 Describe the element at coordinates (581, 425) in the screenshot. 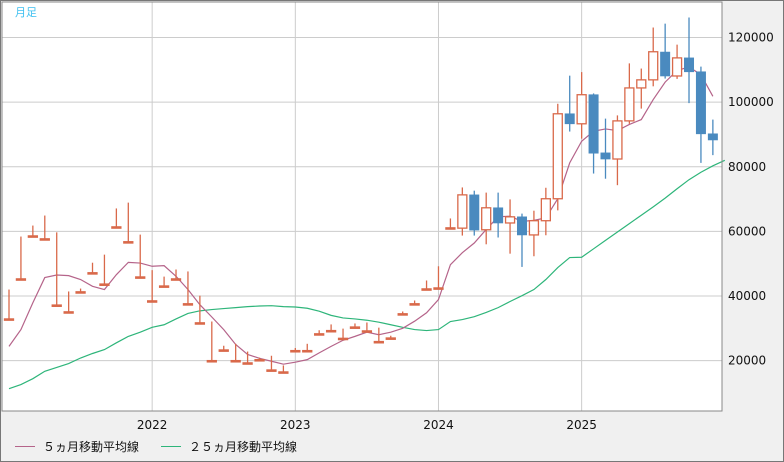

I see `x-tick-label: 2025` at that location.